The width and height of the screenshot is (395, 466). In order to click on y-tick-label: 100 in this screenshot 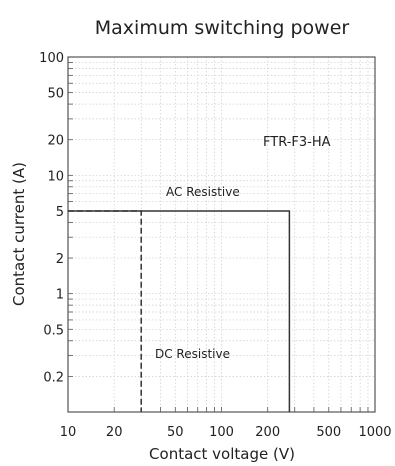, I will do `click(51, 58)`.